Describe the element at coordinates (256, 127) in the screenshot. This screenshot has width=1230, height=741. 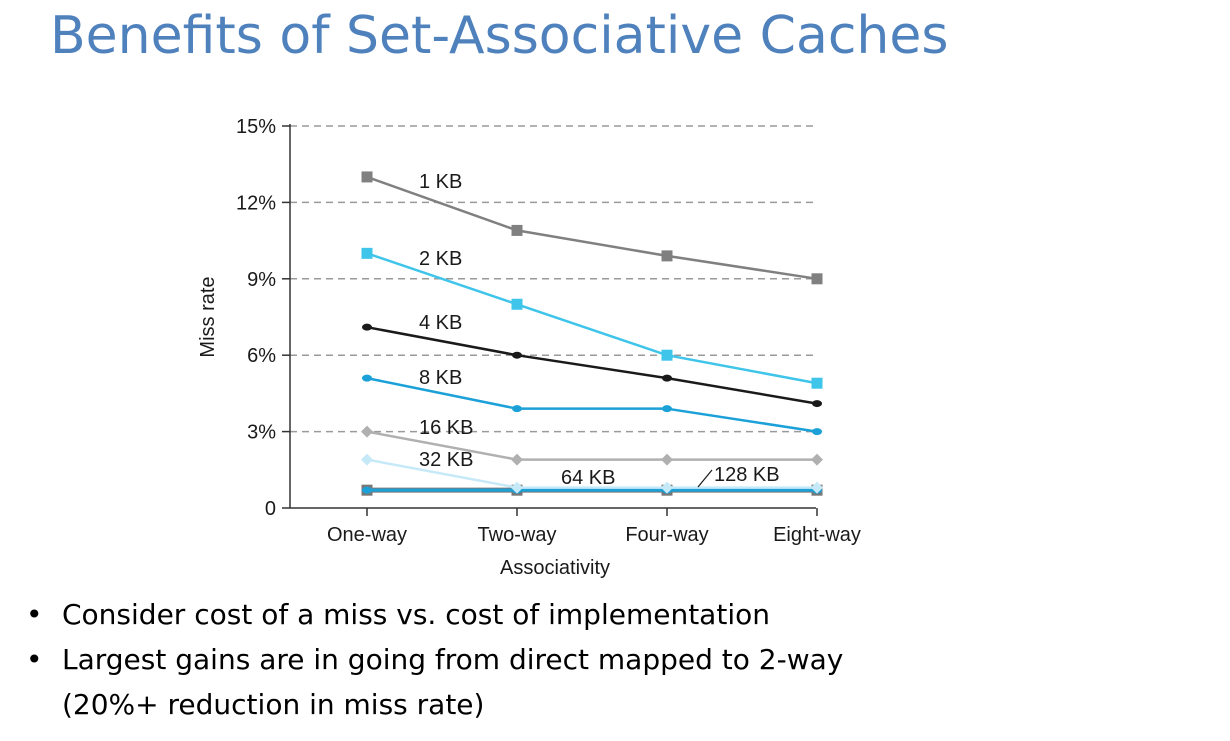
I see `y-tick-label: 15%` at that location.